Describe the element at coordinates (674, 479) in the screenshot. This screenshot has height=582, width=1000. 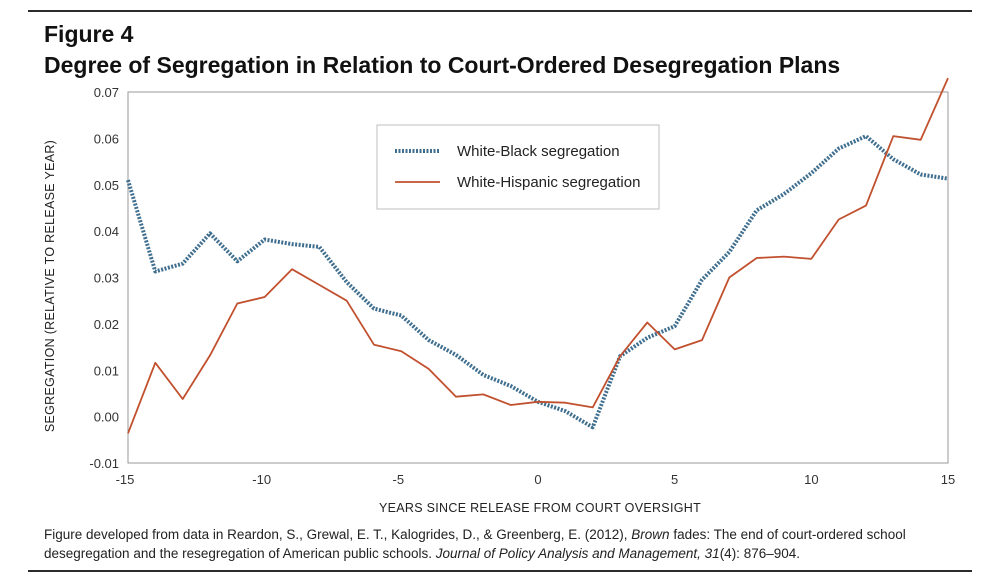
I see `x-tick-label: 5` at that location.